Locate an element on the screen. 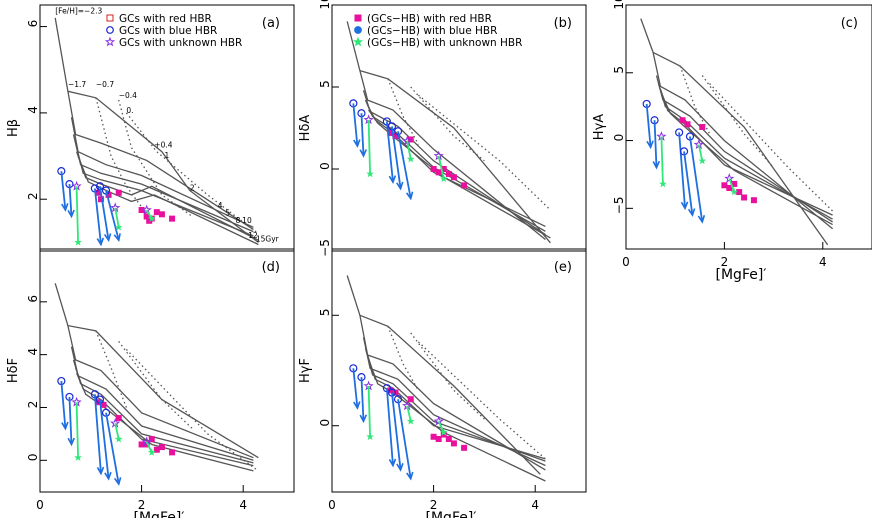 The height and width of the screenshot is (518, 872). grid-annotation: 10 is located at coordinates (247, 220).